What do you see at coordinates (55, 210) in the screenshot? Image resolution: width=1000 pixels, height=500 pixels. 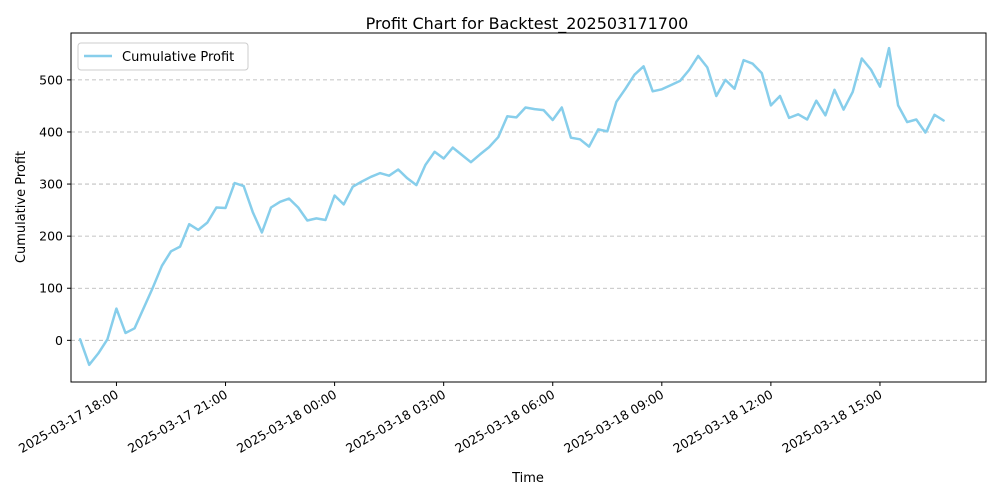 I see `y-axis: 0 100 200 300 400 500` at bounding box center [55, 210].